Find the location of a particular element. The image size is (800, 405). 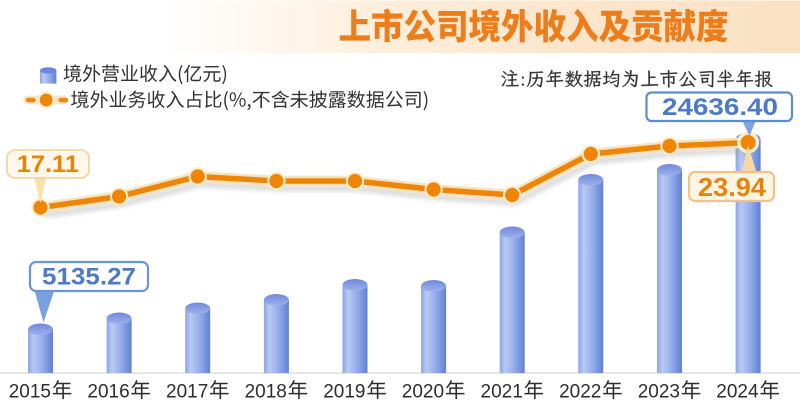

svg-text: 24636.40 is located at coordinates (720, 107).